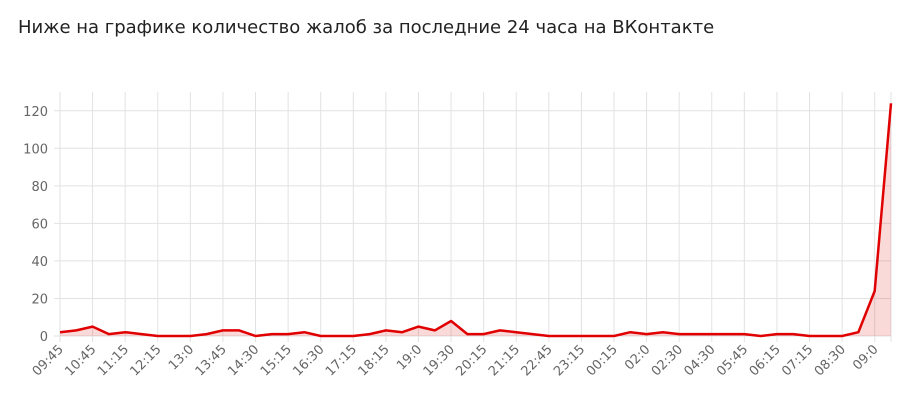 The width and height of the screenshot is (918, 406). What do you see at coordinates (537, 360) in the screenshot?
I see `x-tick-label: 22:45` at bounding box center [537, 360].